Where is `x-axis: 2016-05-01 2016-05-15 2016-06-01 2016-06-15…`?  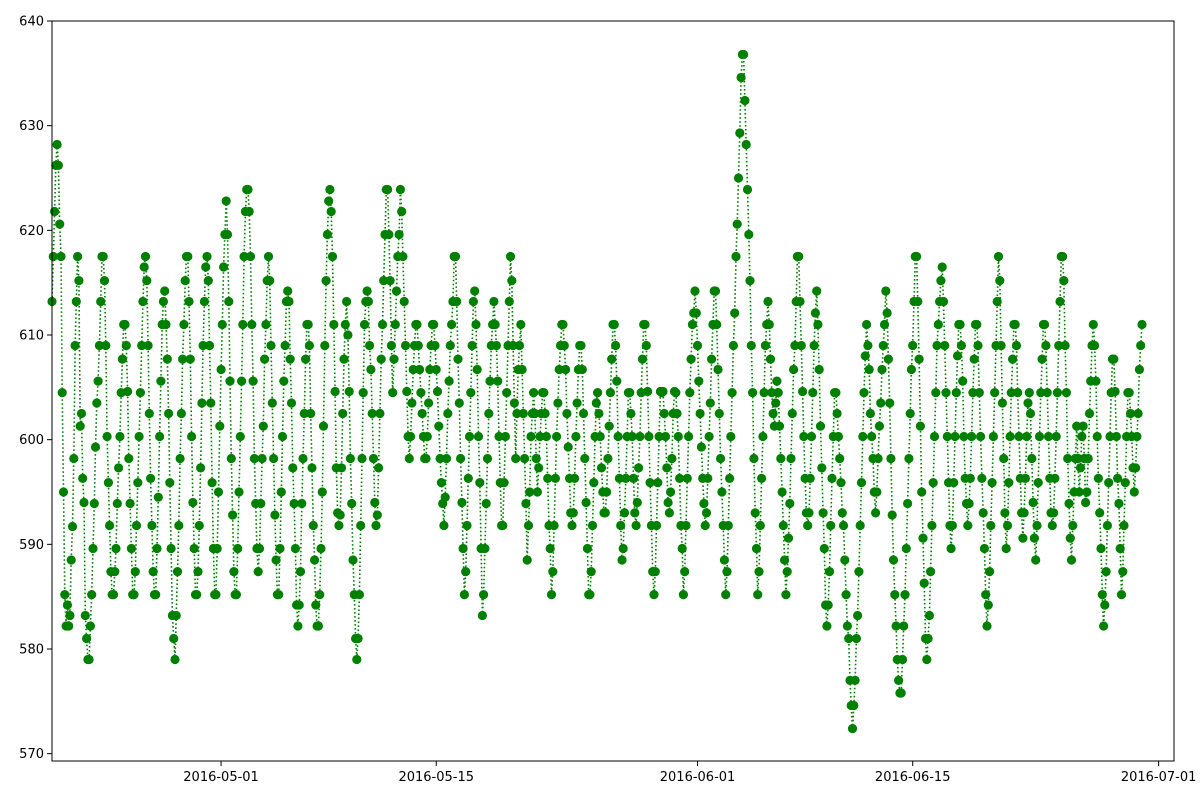 x-axis: 2016-05-01 2016-05-15 2016-06-01 2016-06-15… is located at coordinates (689, 773).